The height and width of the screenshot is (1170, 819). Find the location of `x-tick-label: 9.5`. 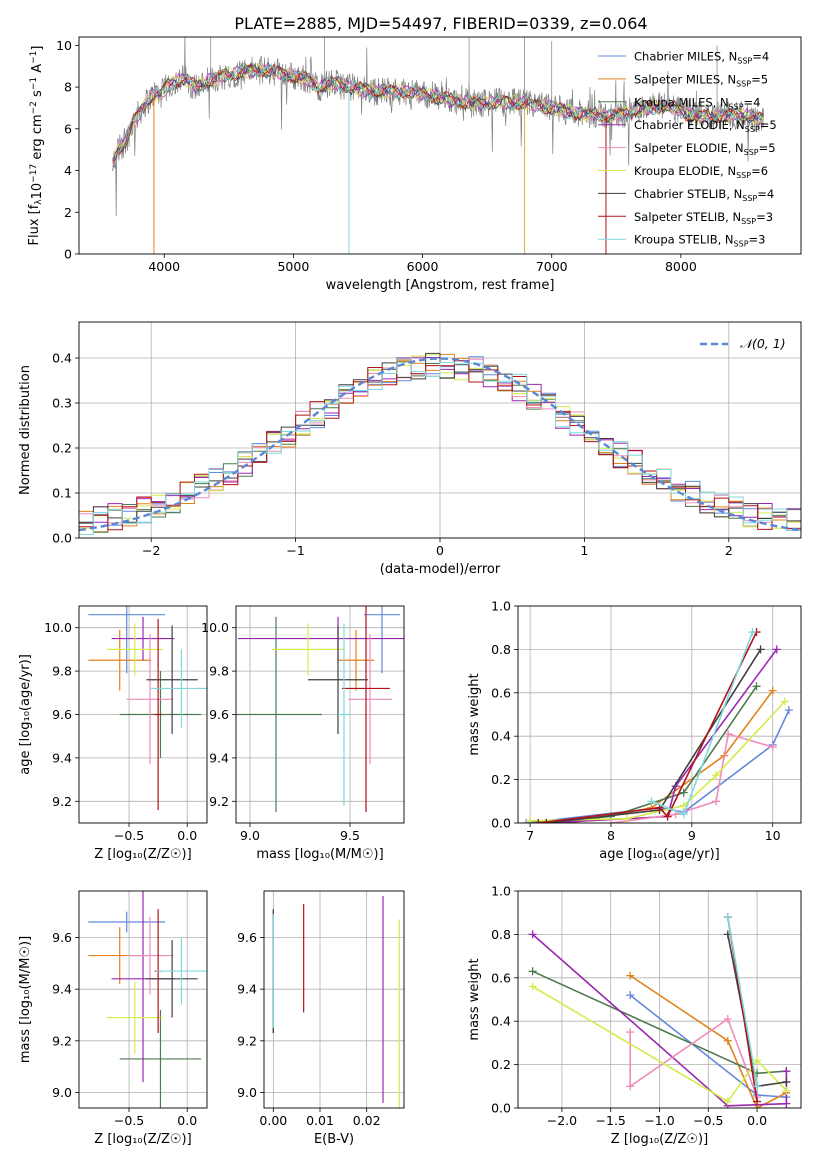

x-tick-label: 9.5 is located at coordinates (350, 835).